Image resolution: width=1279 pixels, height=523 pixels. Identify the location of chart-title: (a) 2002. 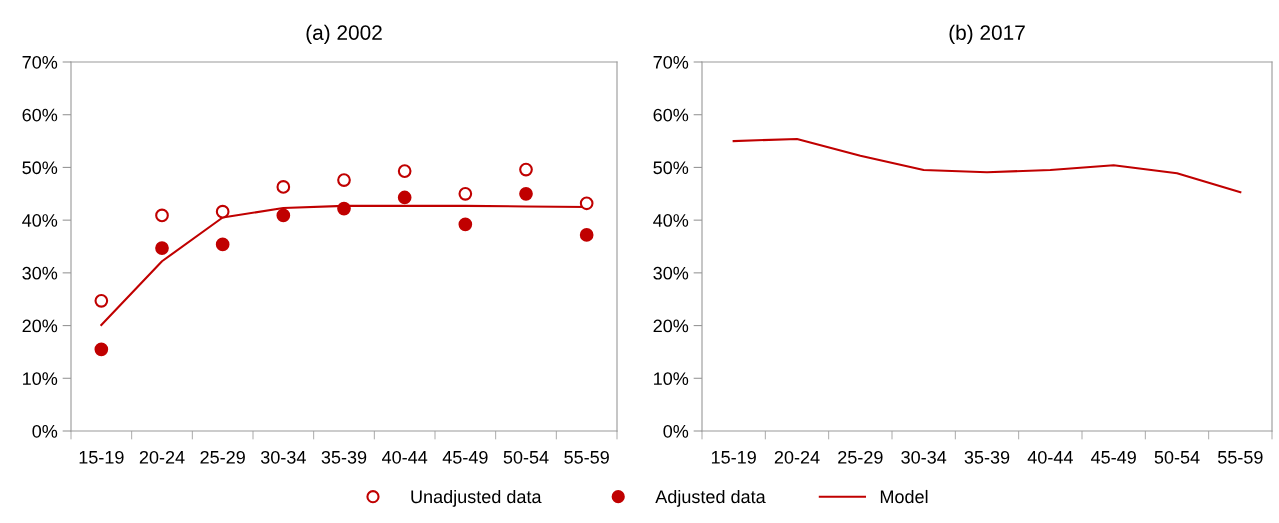
(344, 34).